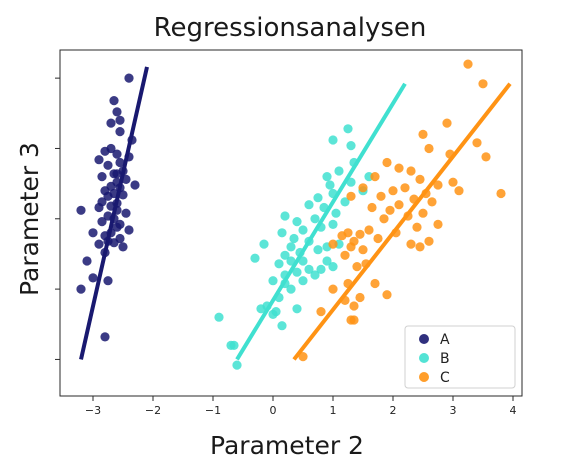 The height and width of the screenshot is (474, 581). Describe the element at coordinates (273, 410) in the screenshot. I see `x-tick-label: 0` at that location.